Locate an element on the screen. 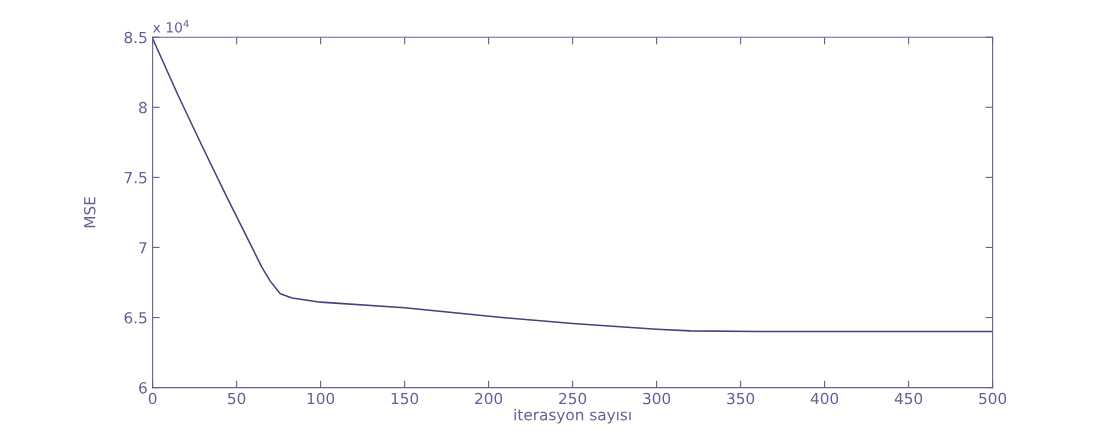 The image size is (1098, 438). x-tick-label: 350 is located at coordinates (741, 398).